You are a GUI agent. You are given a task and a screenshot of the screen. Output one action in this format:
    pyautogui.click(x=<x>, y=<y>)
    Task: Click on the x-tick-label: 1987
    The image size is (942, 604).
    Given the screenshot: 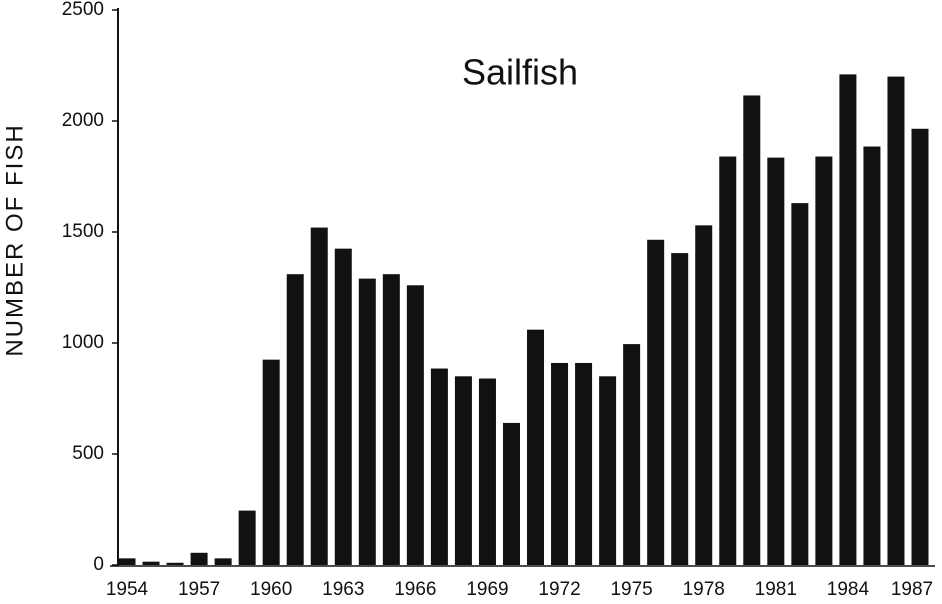 What is the action you would take?
    pyautogui.click(x=912, y=589)
    